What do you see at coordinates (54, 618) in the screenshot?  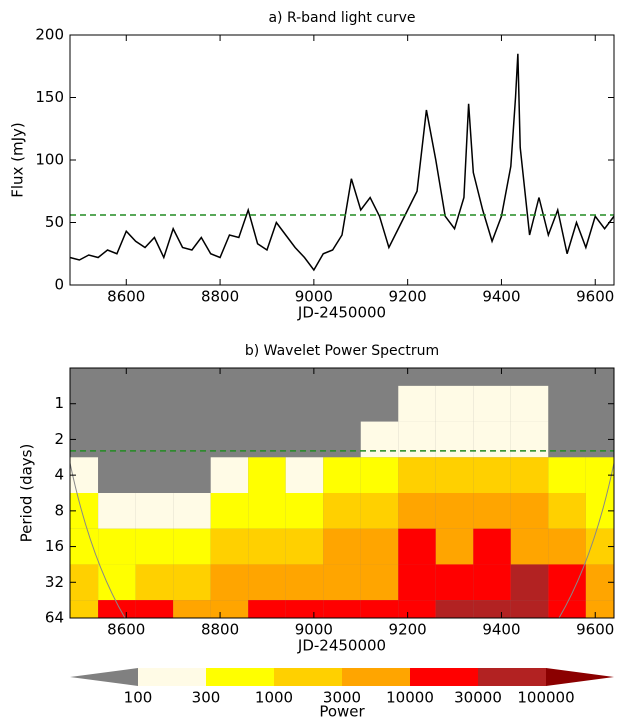 I see `y-tick-label: 64` at bounding box center [54, 618].